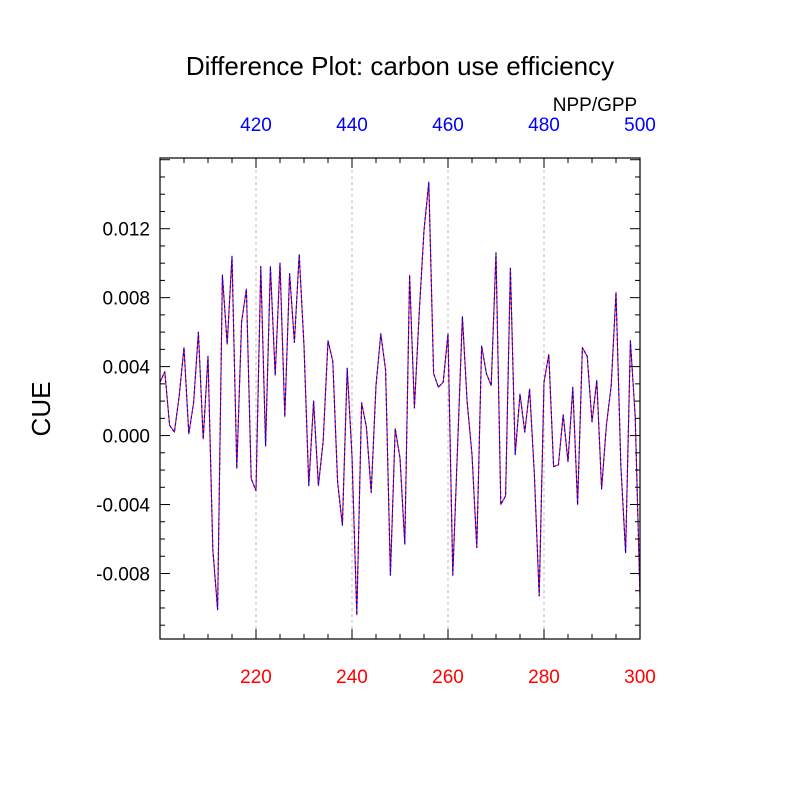 The image size is (800, 800). What do you see at coordinates (256, 125) in the screenshot?
I see `top-tick-label: 420` at bounding box center [256, 125].